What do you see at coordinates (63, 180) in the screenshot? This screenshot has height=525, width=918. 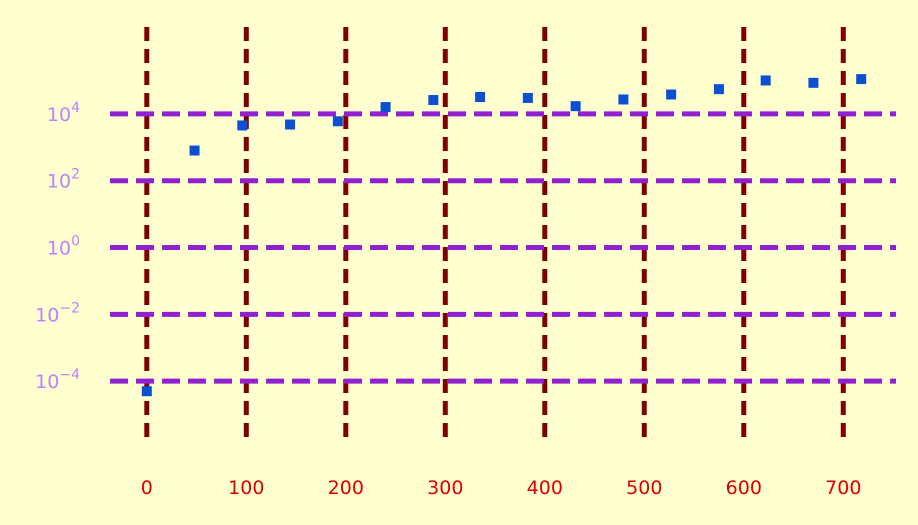 I see `y-tick-label: 10²` at bounding box center [63, 180].